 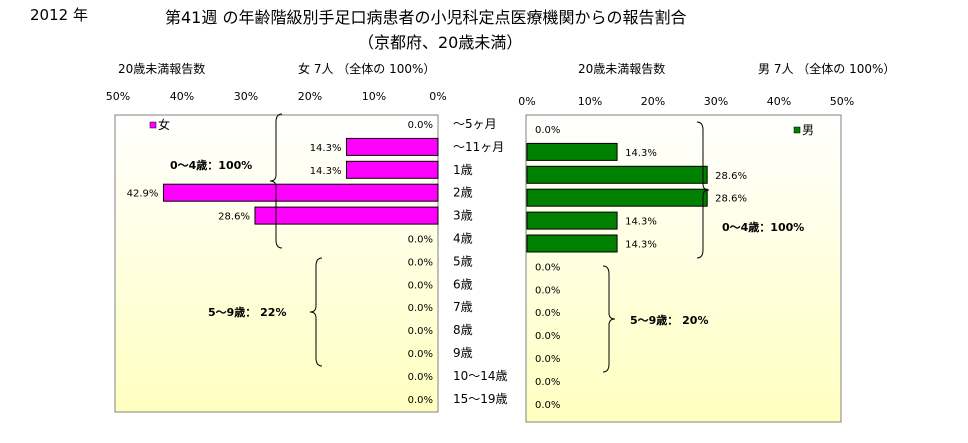 What do you see at coordinates (808, 130) in the screenshot?
I see `male-legend-label: 男` at bounding box center [808, 130].